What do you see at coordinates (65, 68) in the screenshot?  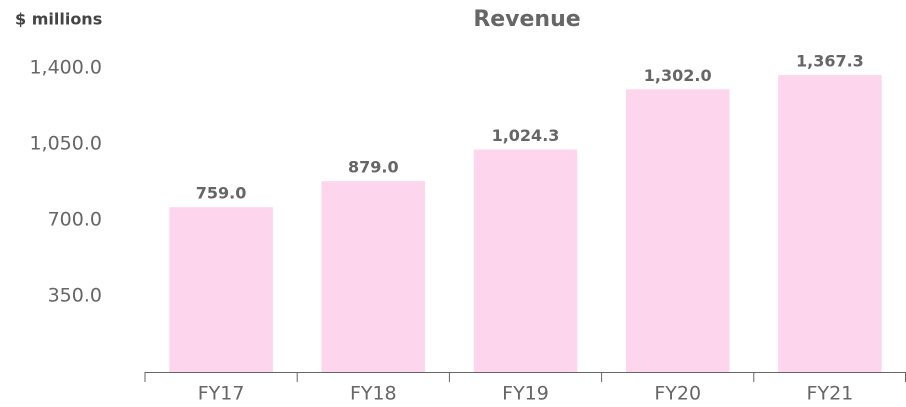 I see `y-tick-label: 1,400.0` at bounding box center [65, 68].